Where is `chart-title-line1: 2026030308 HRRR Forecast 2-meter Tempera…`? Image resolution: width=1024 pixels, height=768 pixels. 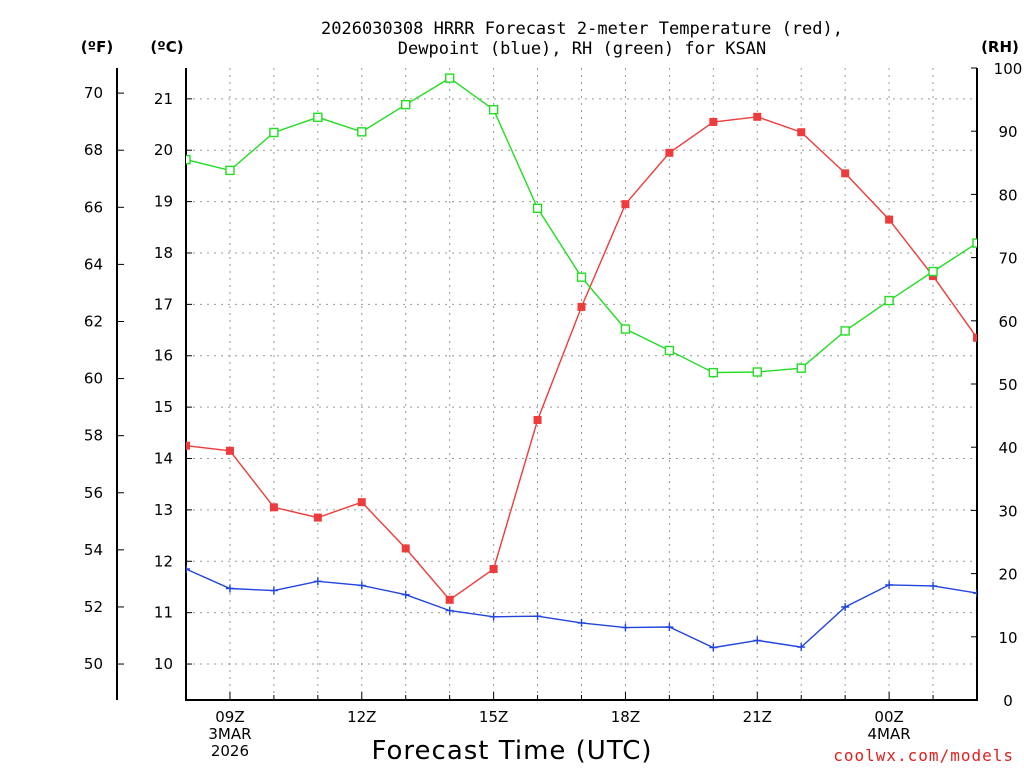
chart-title-line1: 2026030308 HRRR Forecast 2-meter Tempera… is located at coordinates (582, 29).